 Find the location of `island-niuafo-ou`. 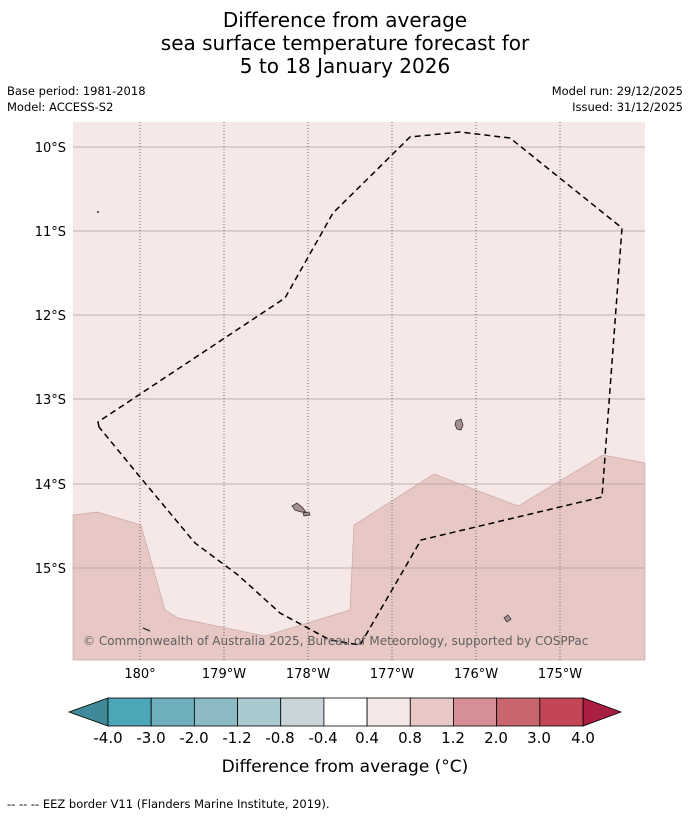

island-niuafo-ou is located at coordinates (459, 424).